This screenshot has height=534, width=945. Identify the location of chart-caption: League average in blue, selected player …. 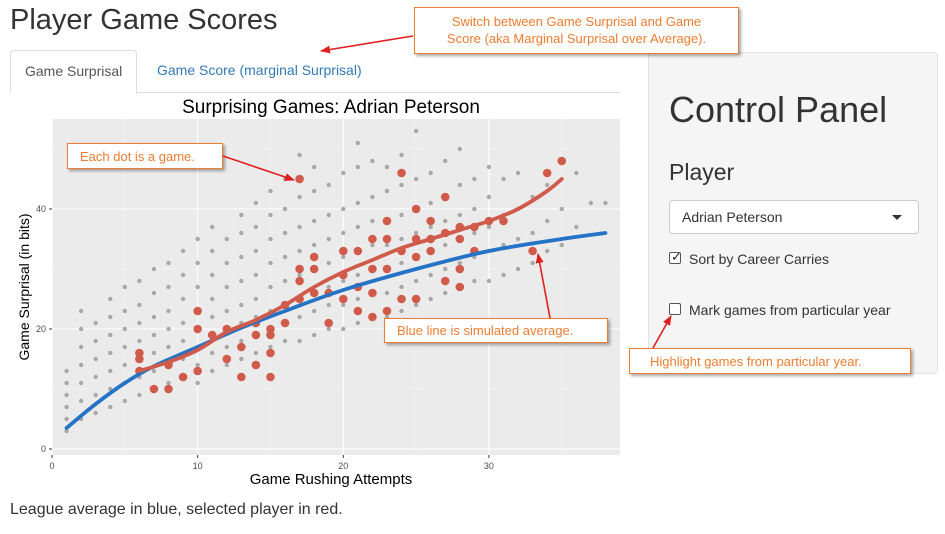
(176, 509).